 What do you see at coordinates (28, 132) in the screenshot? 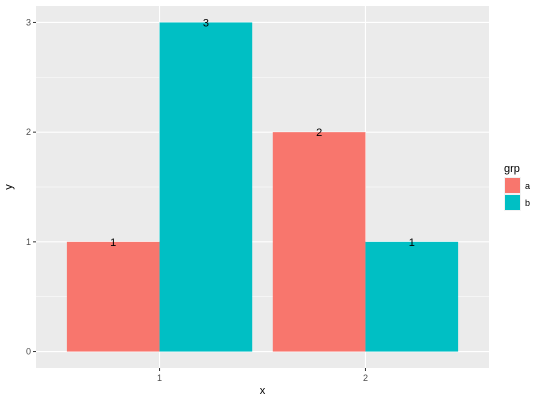
I see `y-tick-label: 2` at bounding box center [28, 132].